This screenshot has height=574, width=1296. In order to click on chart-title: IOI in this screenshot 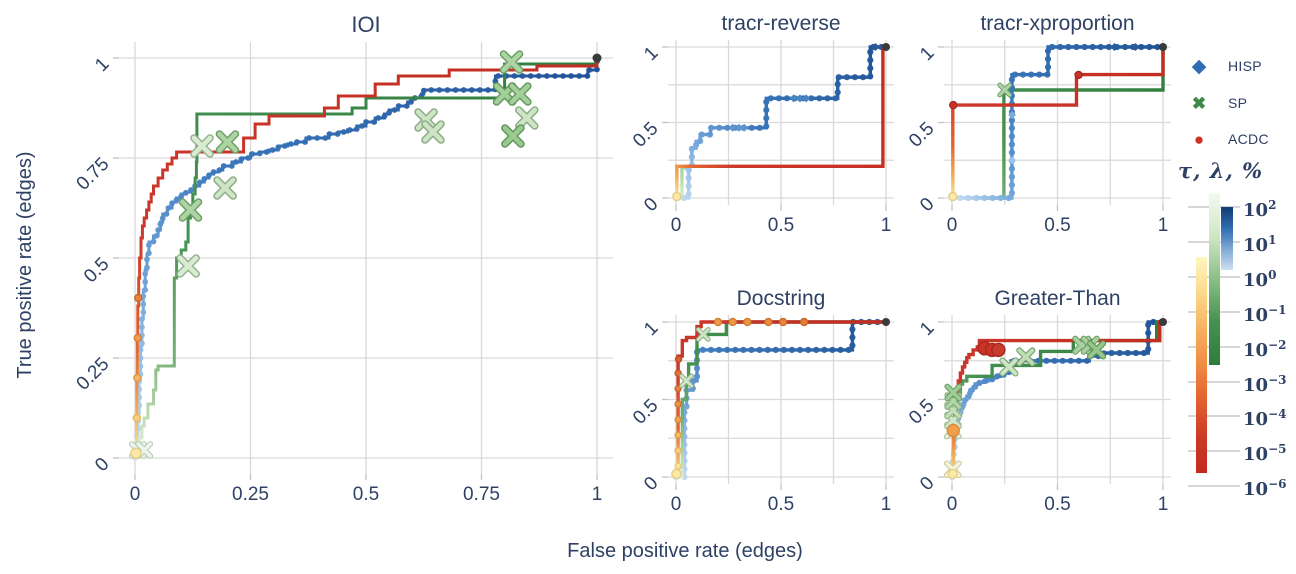, I will do `click(365, 24)`.